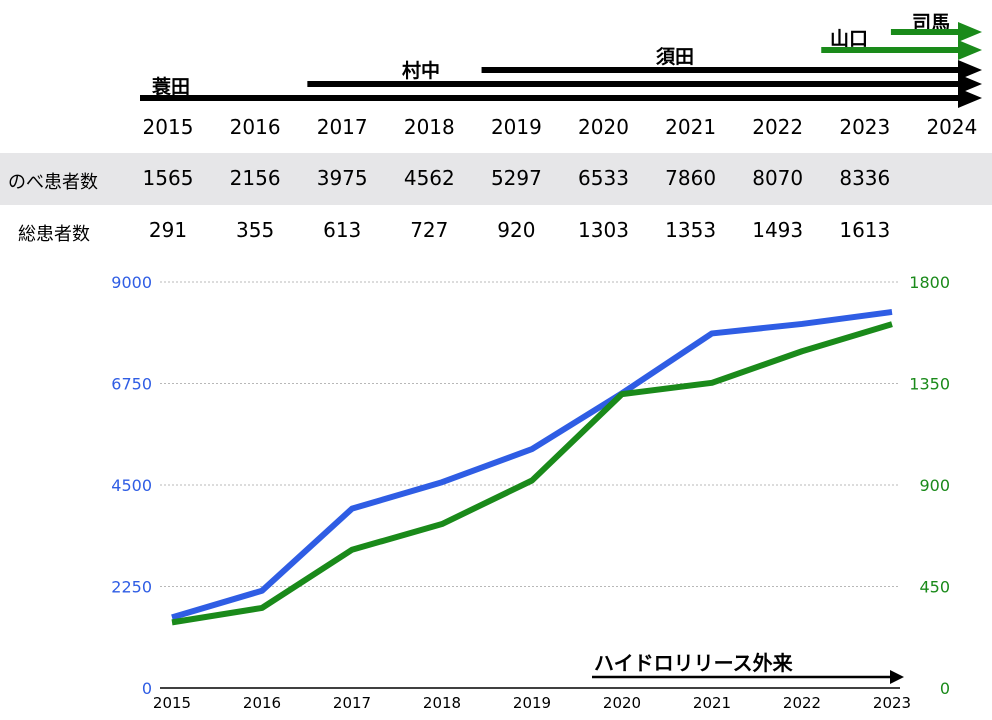 The width and height of the screenshot is (992, 720). What do you see at coordinates (131, 384) in the screenshot?
I see `y-left-tick-label: 6750` at bounding box center [131, 384].